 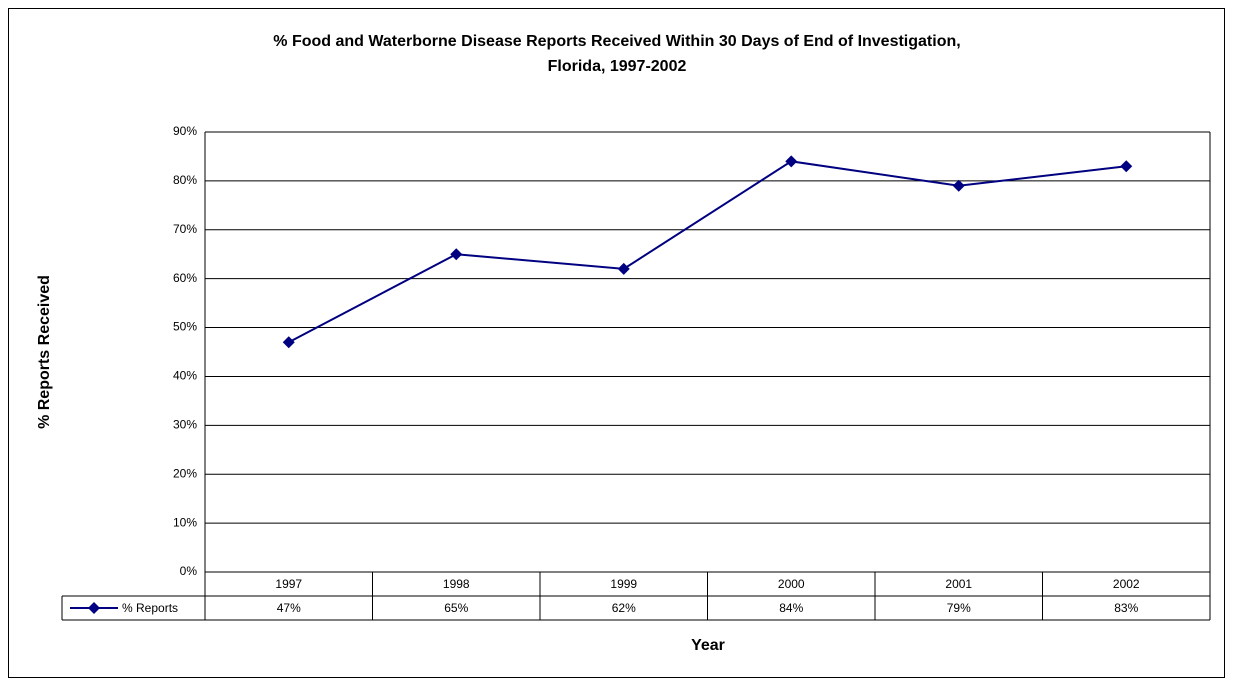 I want to click on y-tick-label: 90%, so click(x=185, y=131).